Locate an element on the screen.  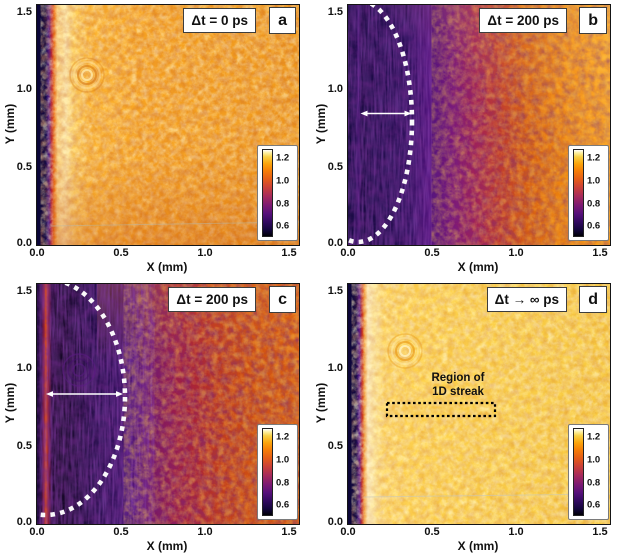
colorbar-gradient-b is located at coordinates (578, 193).